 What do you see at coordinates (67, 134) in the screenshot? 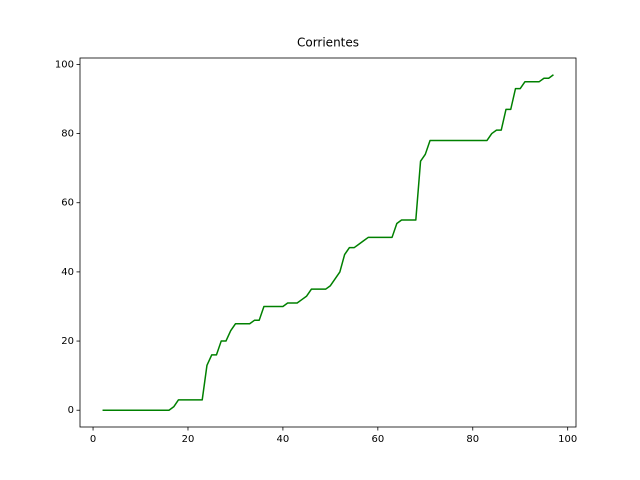
I see `y-tick-label: 80` at bounding box center [67, 134].